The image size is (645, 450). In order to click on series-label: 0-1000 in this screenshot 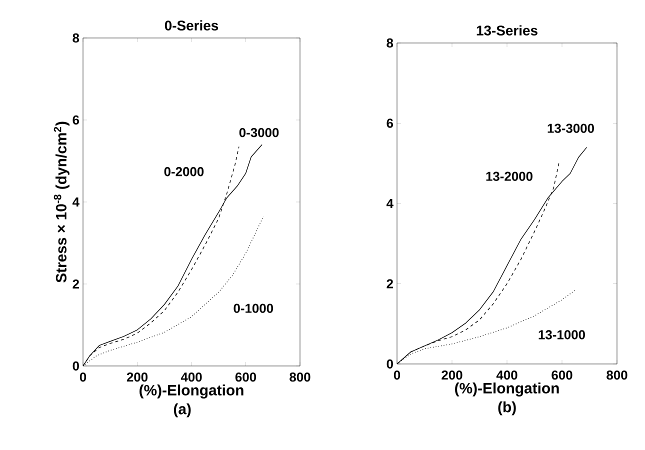, I will do `click(254, 308)`.